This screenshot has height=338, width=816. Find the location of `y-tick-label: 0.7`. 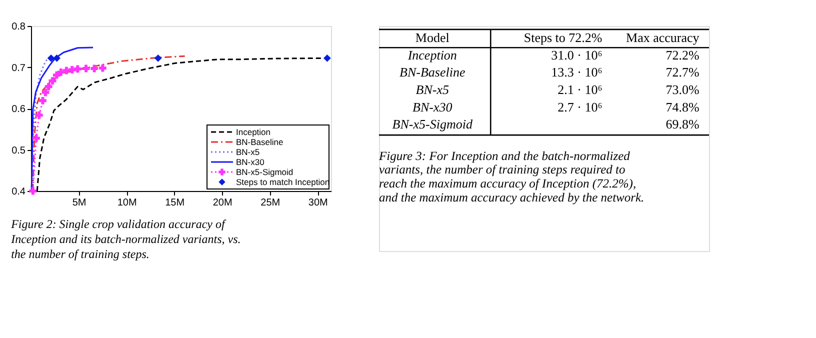

y-tick-label: 0.7 is located at coordinates (19, 68).